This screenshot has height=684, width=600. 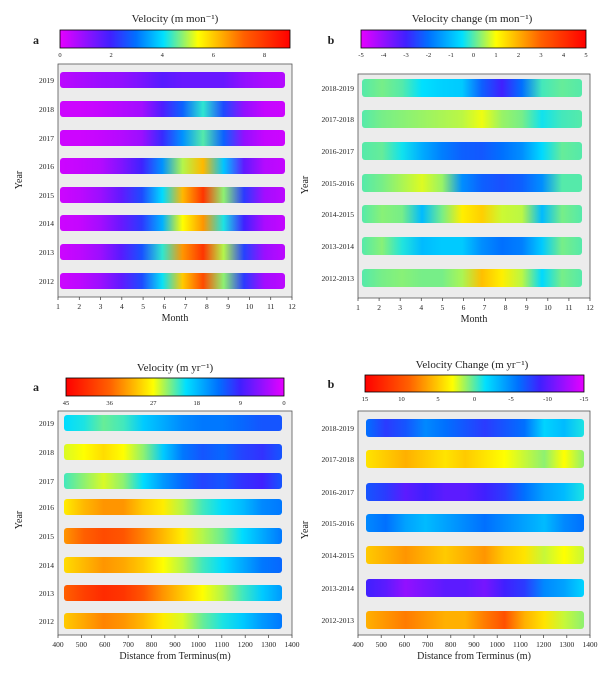 I want to click on x-tick-label: 1400, so click(x=292, y=644).